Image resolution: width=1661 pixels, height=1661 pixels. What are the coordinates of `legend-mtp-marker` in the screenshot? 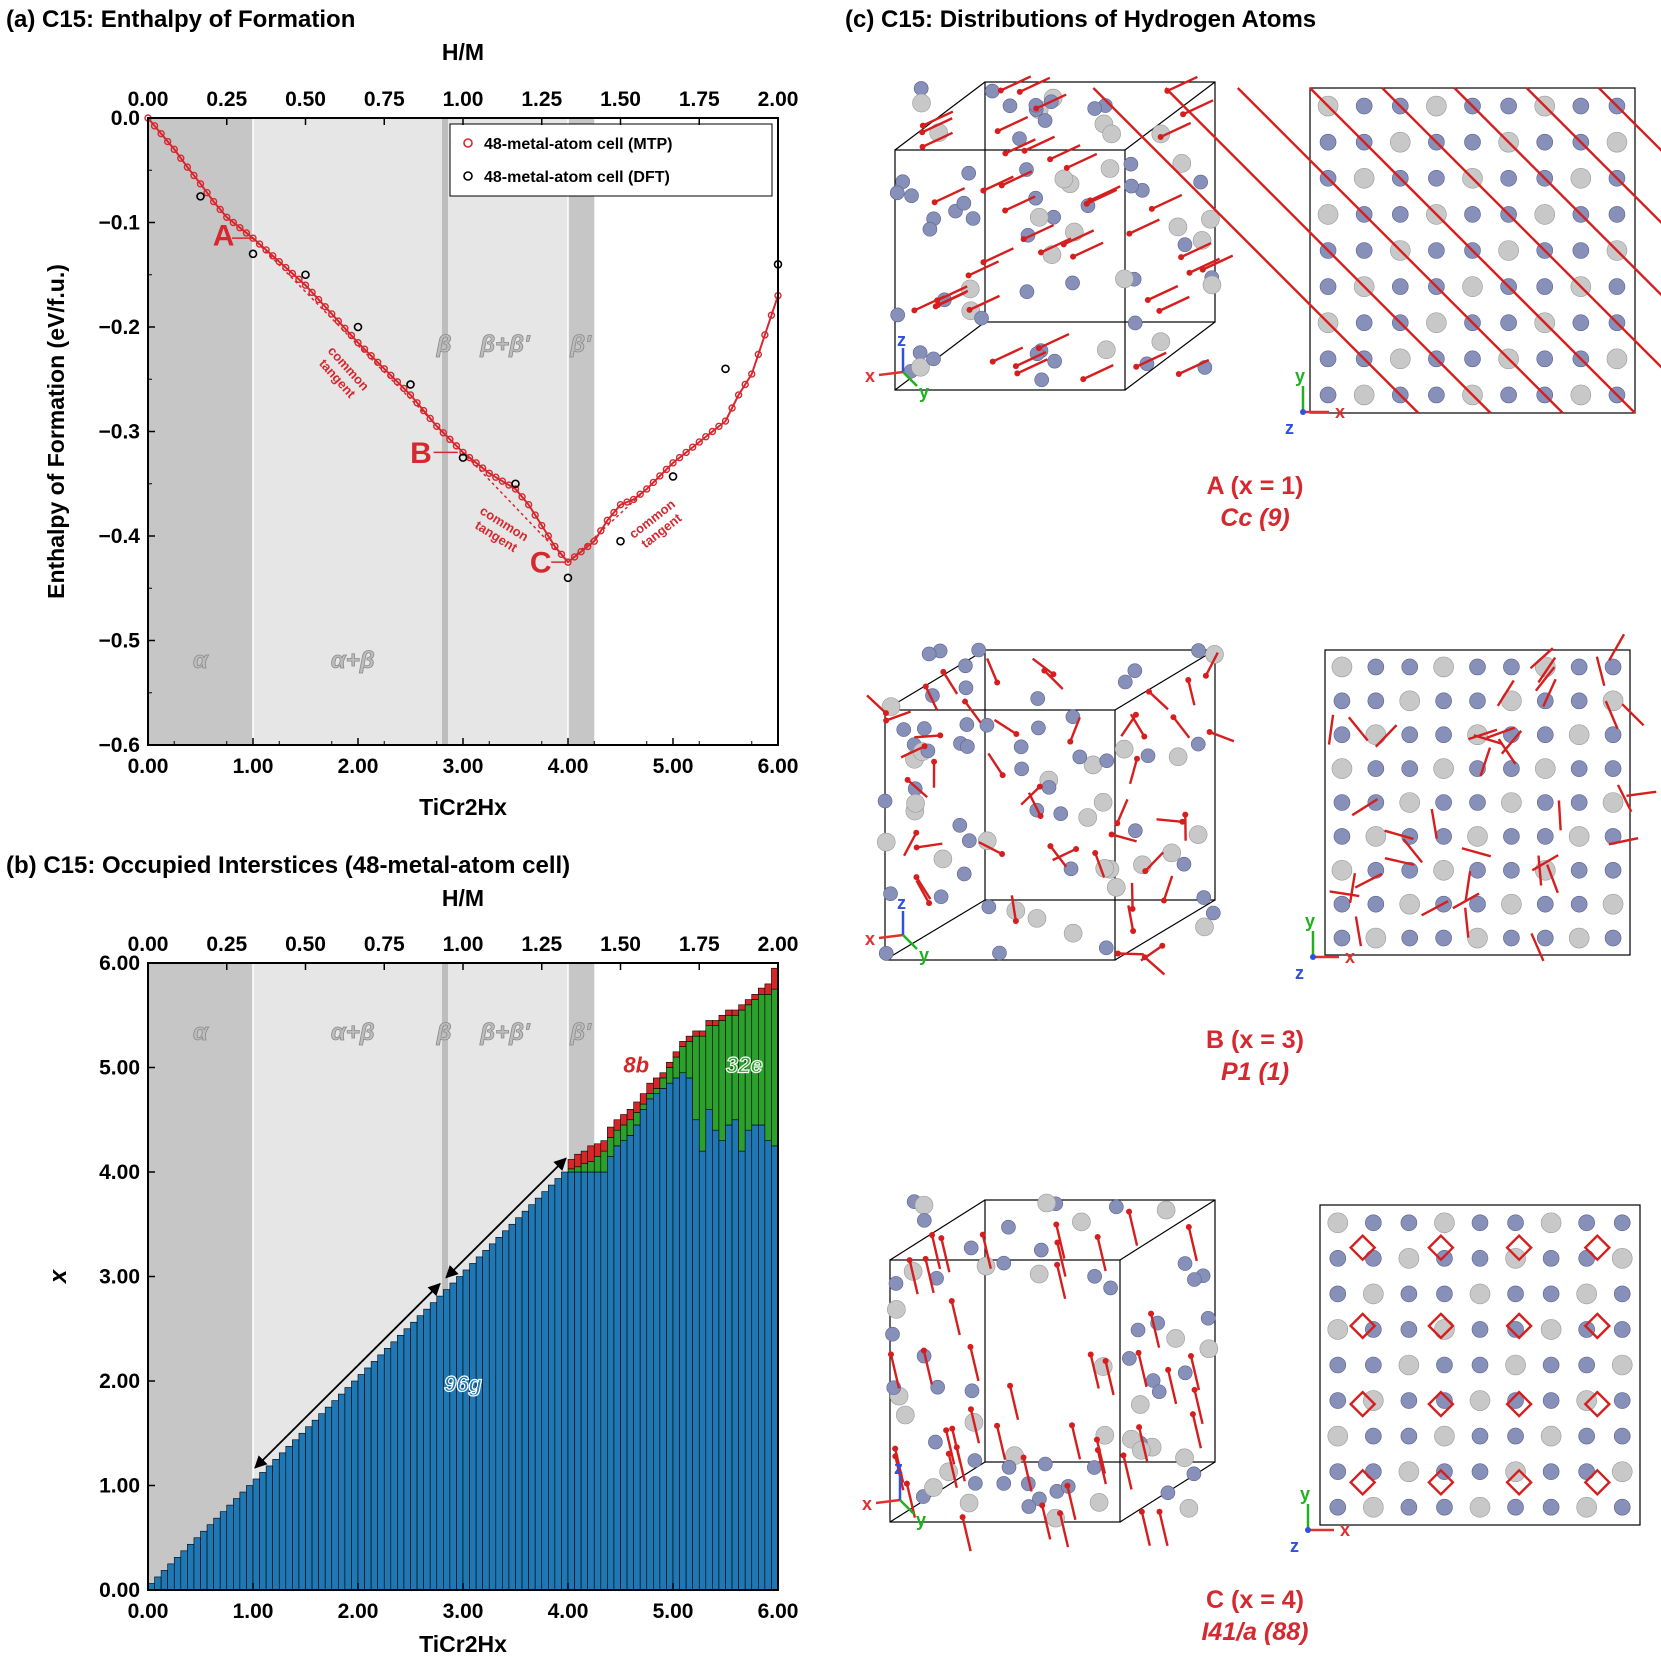 It's located at (468, 143).